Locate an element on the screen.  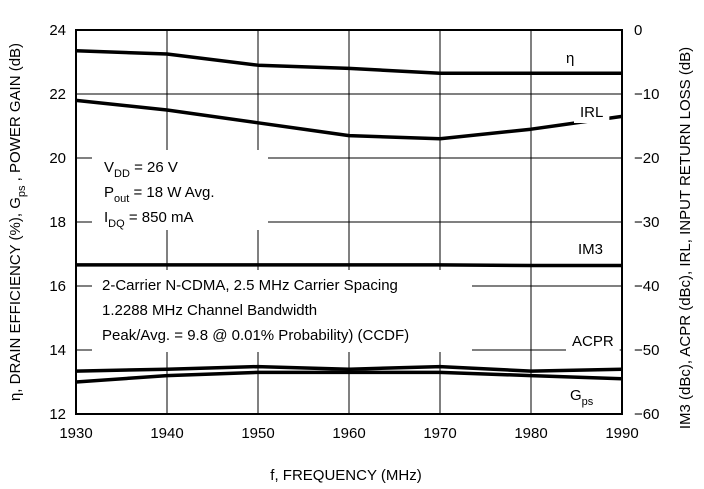
signal-box is located at coordinates (282, 311).